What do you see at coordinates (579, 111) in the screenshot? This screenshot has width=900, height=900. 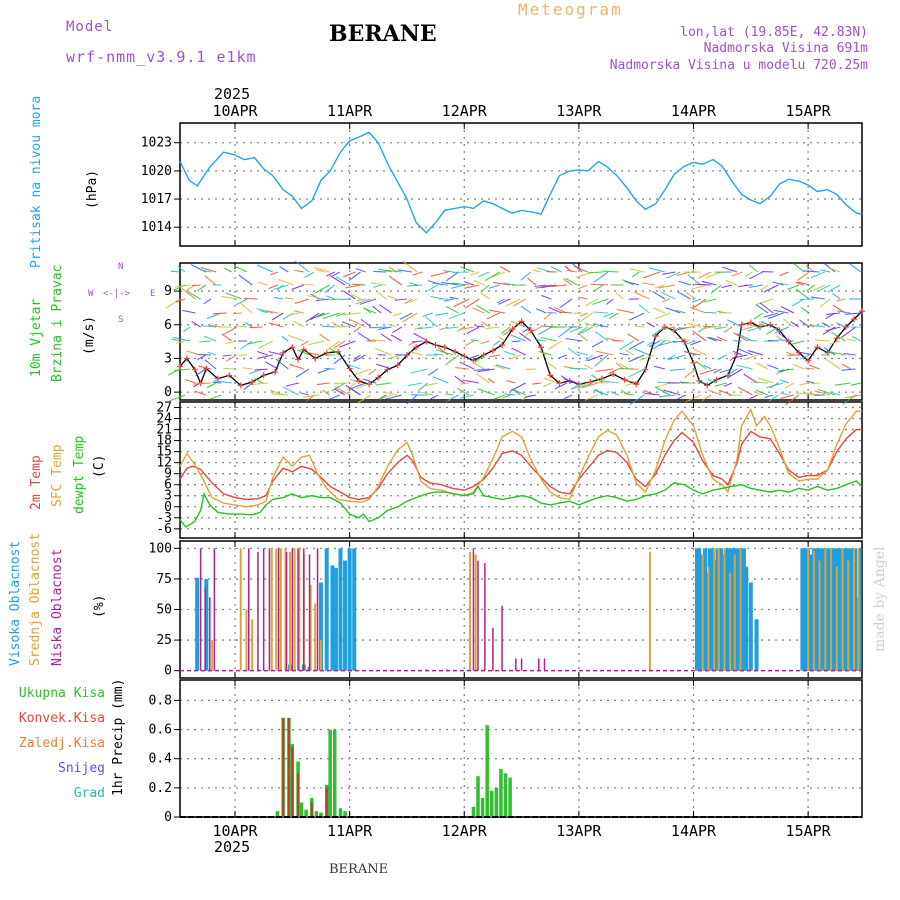 I see `x-tick-label-top: 13APR` at bounding box center [579, 111].